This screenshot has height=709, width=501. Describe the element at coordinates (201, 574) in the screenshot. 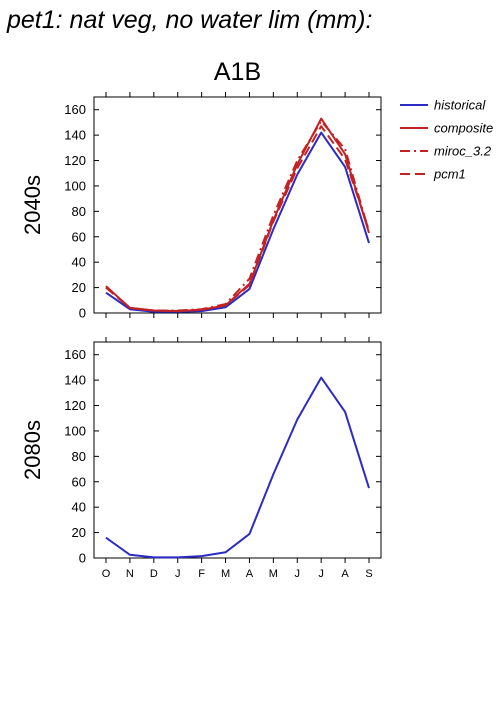

I see `x-tick-label: F` at that location.